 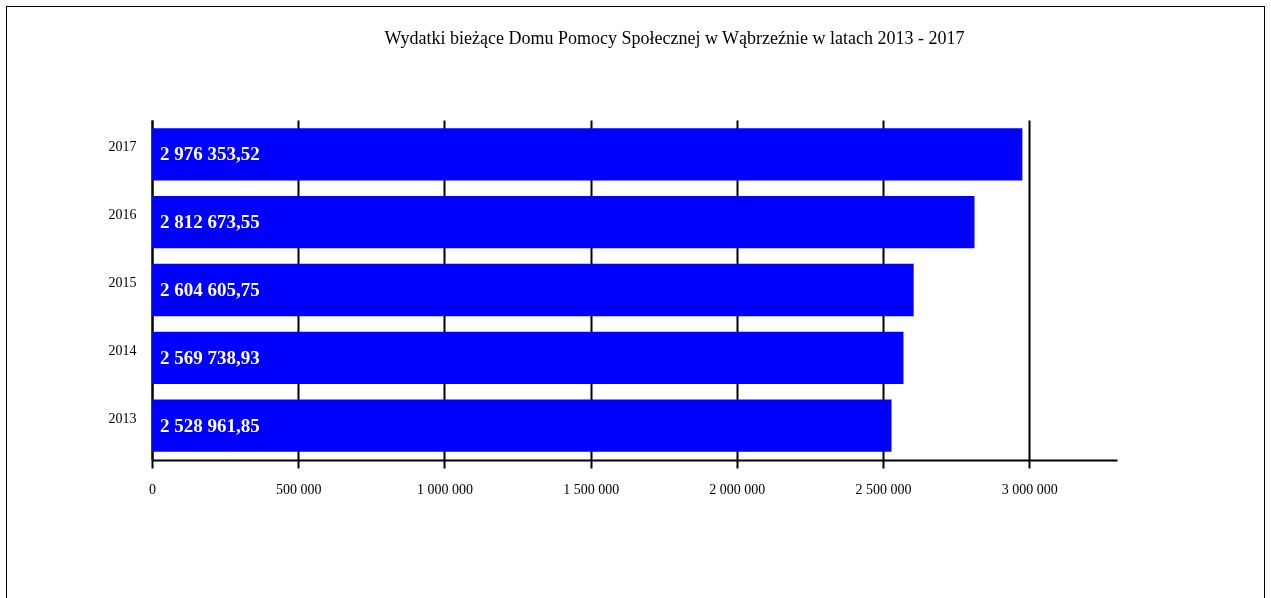 What do you see at coordinates (122, 147) in the screenshot?
I see `y-tick-label: 2017` at bounding box center [122, 147].